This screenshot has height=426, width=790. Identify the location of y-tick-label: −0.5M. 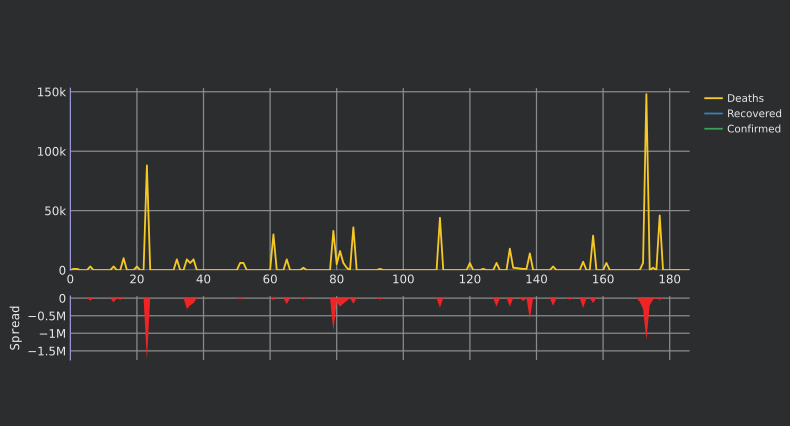
(46, 315).